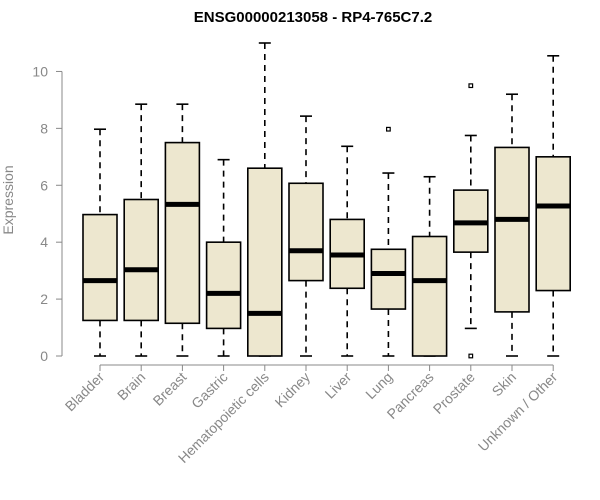  I want to click on y-tick-label: 4, so click(44, 242).